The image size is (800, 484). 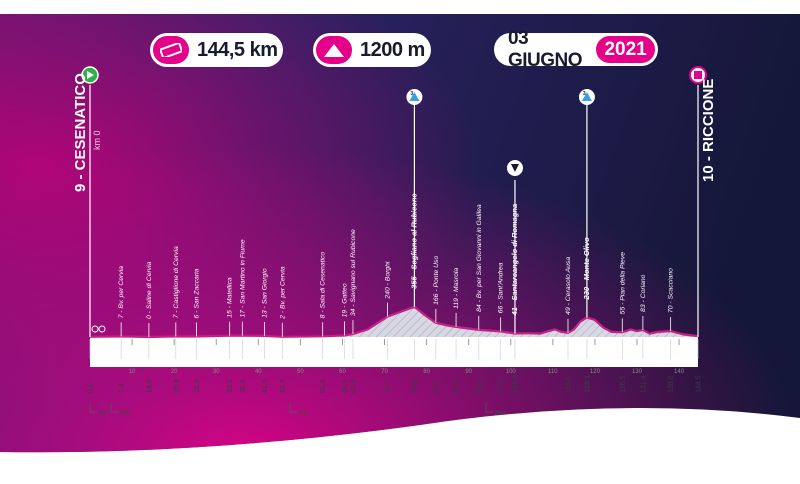 What do you see at coordinates (394, 352) in the screenshot?
I see `km-axis-band` at bounding box center [394, 352].